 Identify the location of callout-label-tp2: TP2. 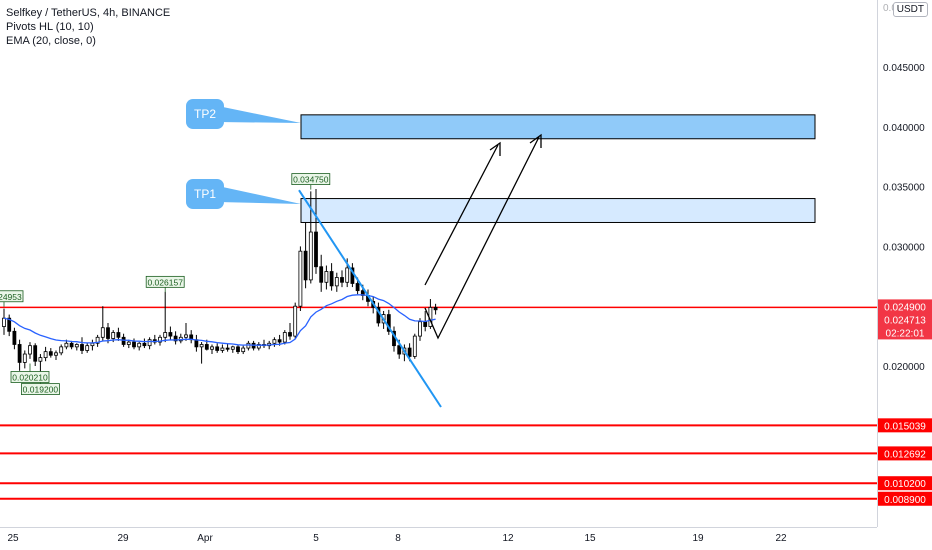
(205, 114).